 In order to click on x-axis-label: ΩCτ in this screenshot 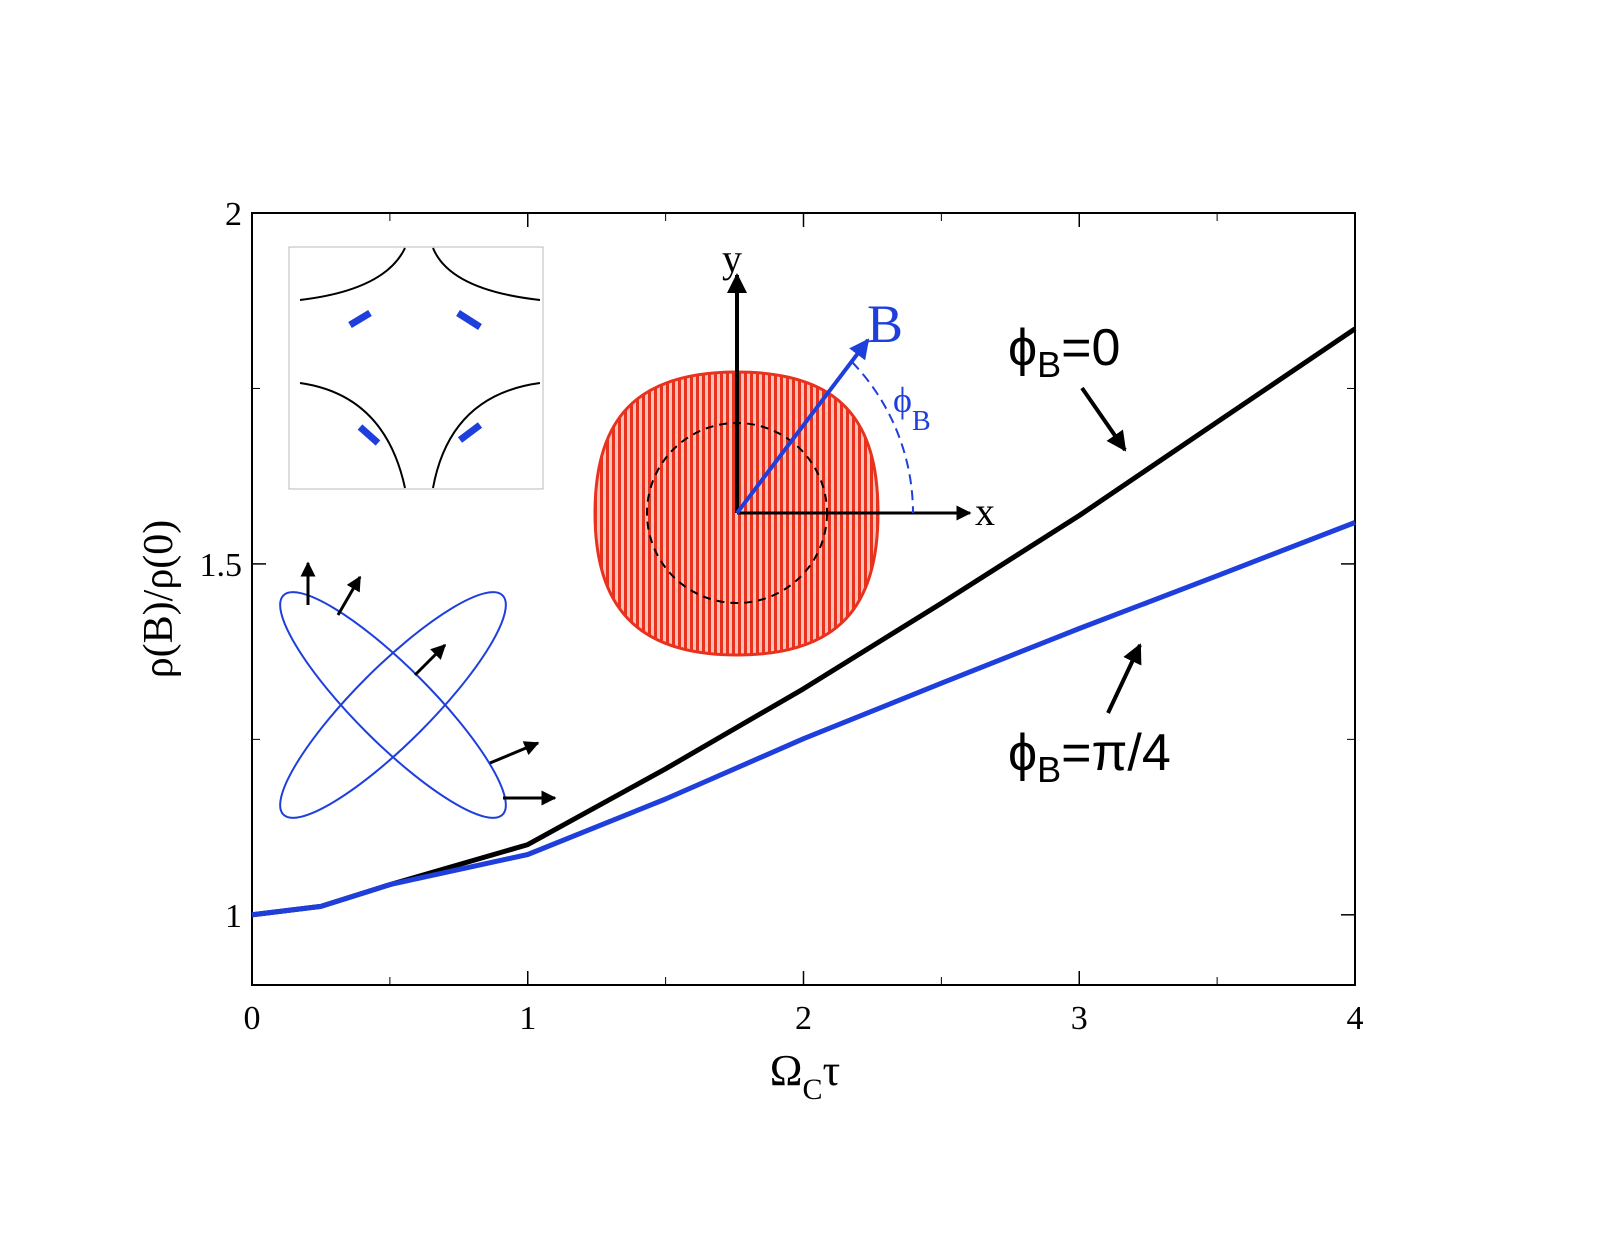, I will do `click(805, 1076)`.